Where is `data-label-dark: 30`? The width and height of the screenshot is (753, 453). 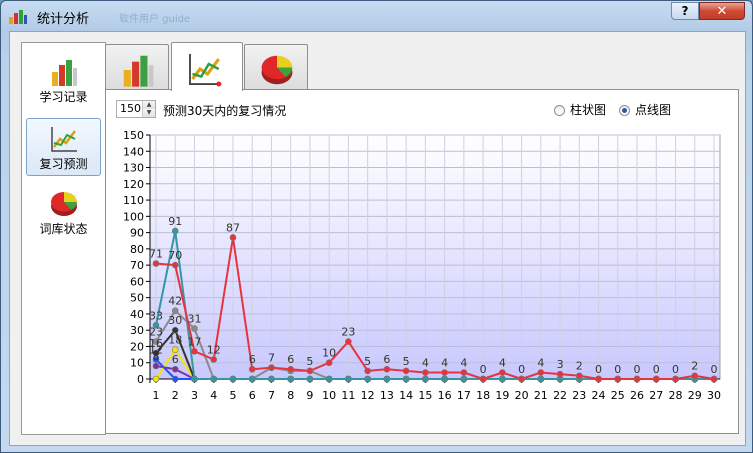 data-label-dark: 30 is located at coordinates (175, 320).